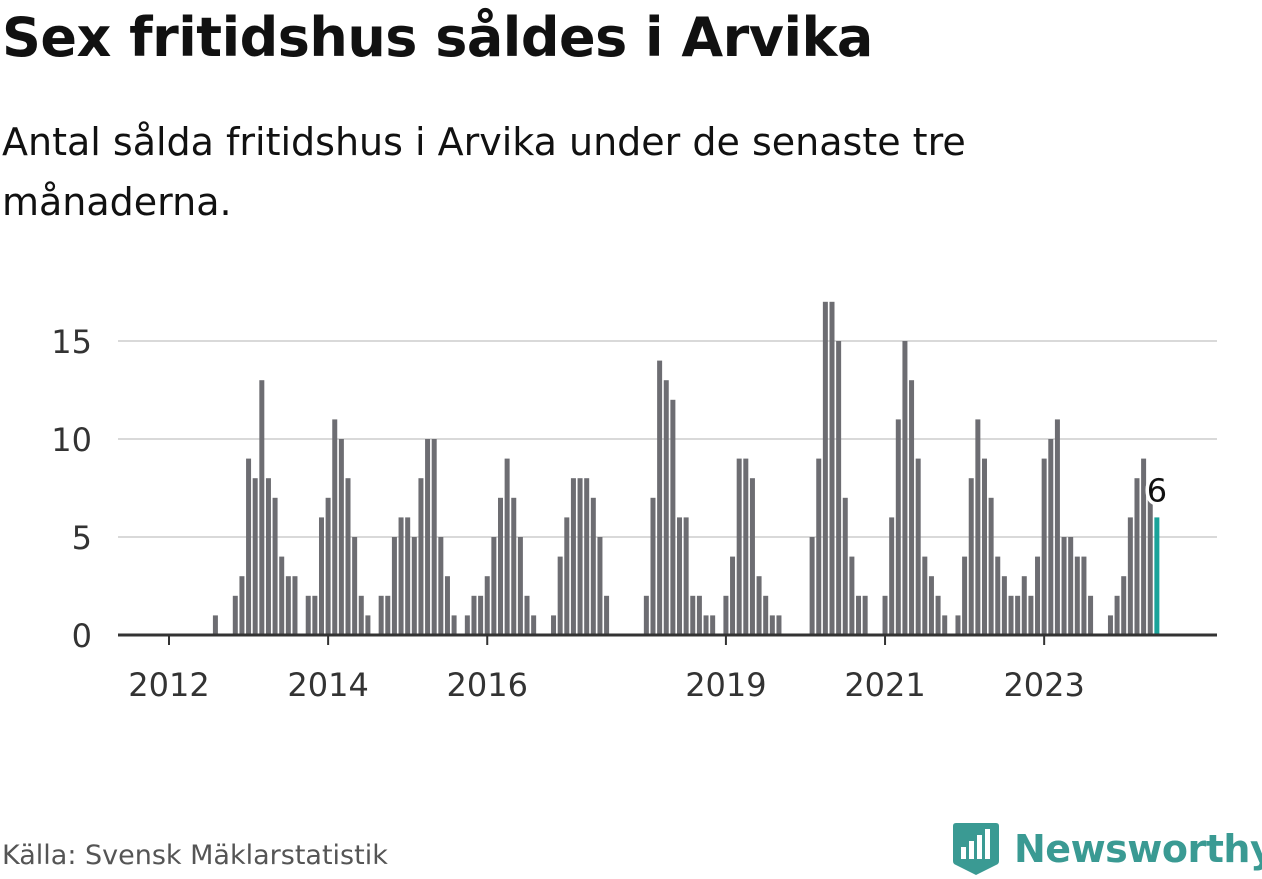 This screenshot has height=879, width=1262. Describe the element at coordinates (327, 685) in the screenshot. I see `x-tick-label: 2014` at that location.